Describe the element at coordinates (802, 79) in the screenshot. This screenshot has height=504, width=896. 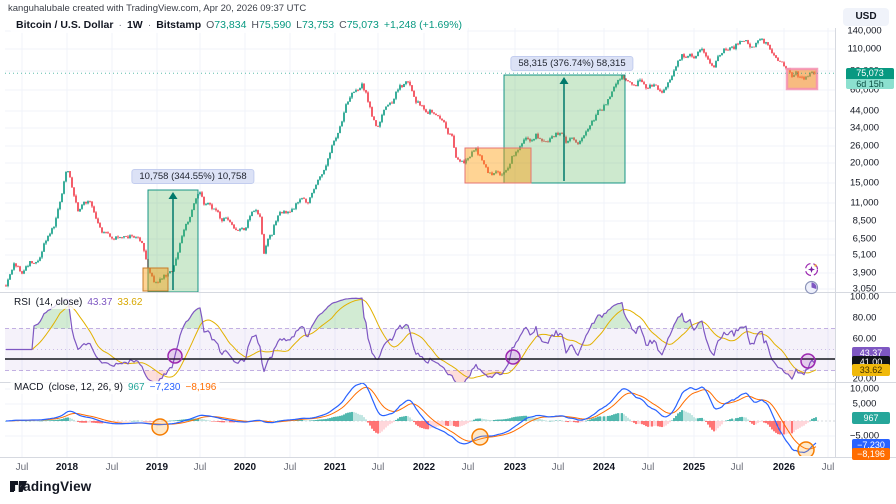
I see `highlight-selection-box` at that location.